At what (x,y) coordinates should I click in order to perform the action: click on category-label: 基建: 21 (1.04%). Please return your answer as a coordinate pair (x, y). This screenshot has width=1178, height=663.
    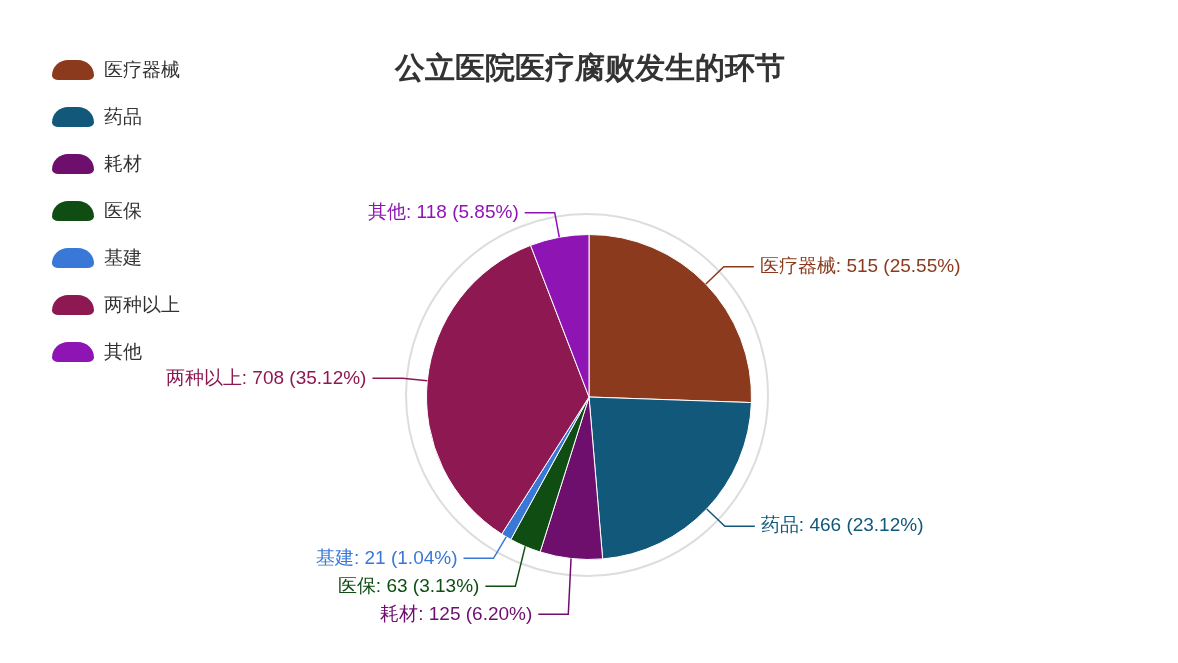
    Looking at the image, I should click on (386, 557).